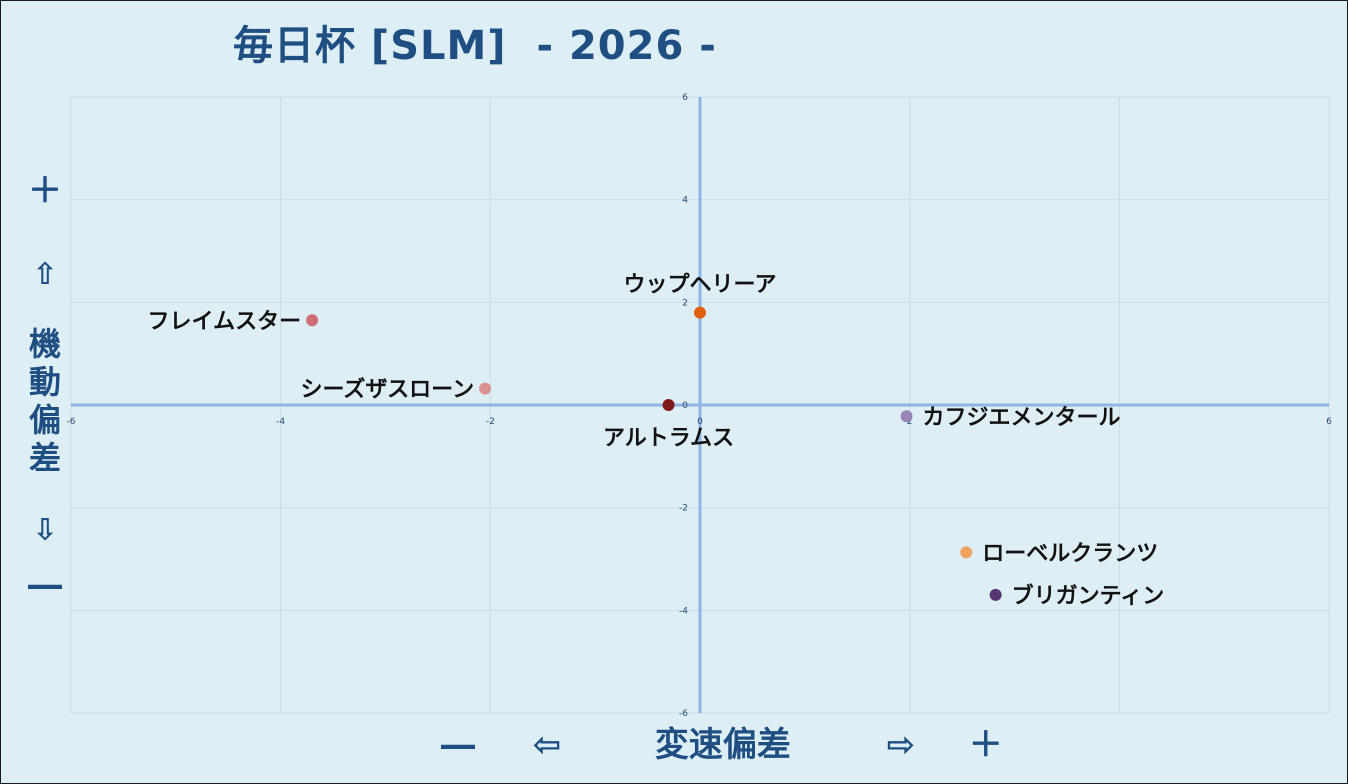 This screenshot has height=784, width=1348. What do you see at coordinates (44, 382) in the screenshot?
I see `y-label-char-2: 動` at bounding box center [44, 382].